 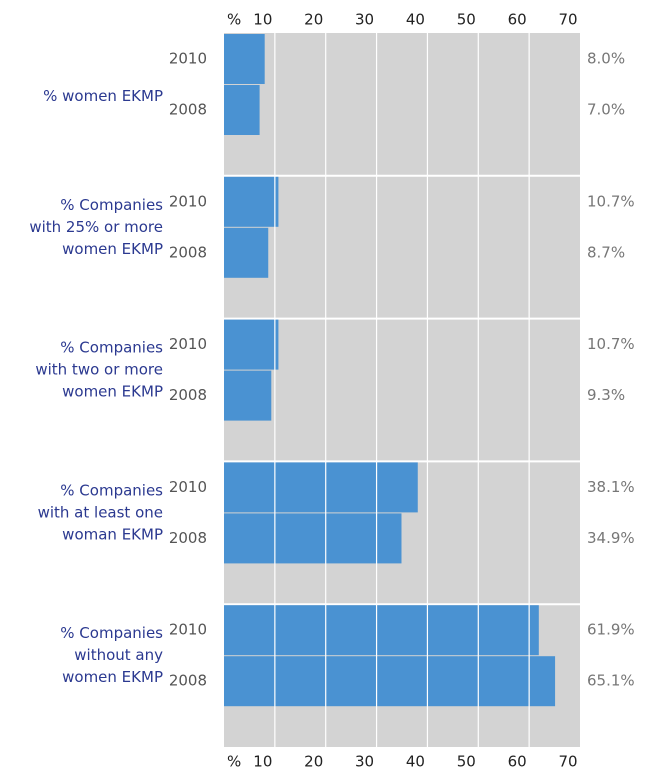 I want to click on value-label: 8.0%, so click(x=606, y=59).